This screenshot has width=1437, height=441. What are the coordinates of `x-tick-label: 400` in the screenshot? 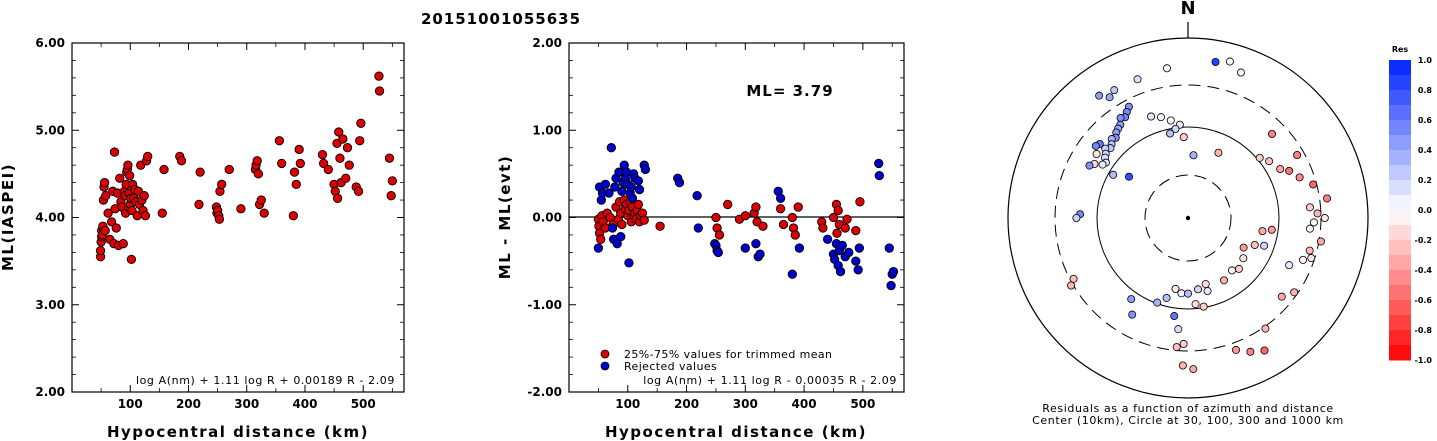 It's located at (304, 404).